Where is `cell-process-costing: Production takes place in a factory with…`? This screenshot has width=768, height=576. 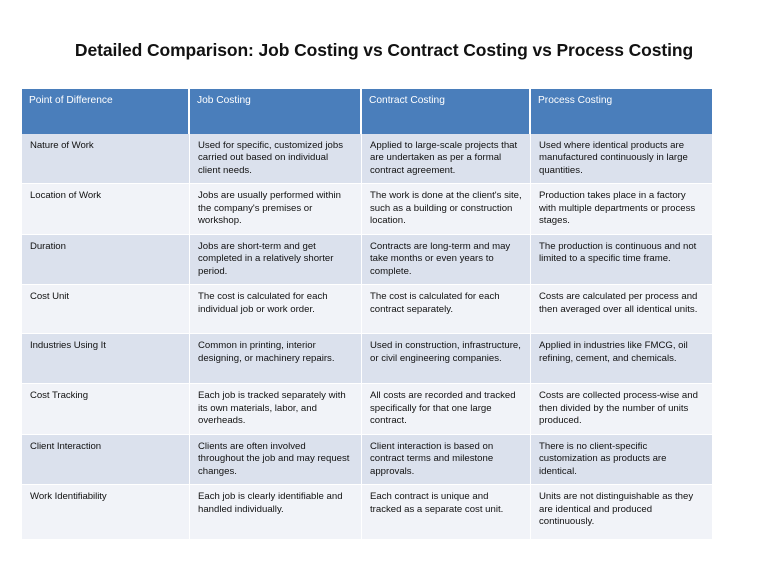 cell-process-costing: Production takes place in a factory with… is located at coordinates (621, 209).